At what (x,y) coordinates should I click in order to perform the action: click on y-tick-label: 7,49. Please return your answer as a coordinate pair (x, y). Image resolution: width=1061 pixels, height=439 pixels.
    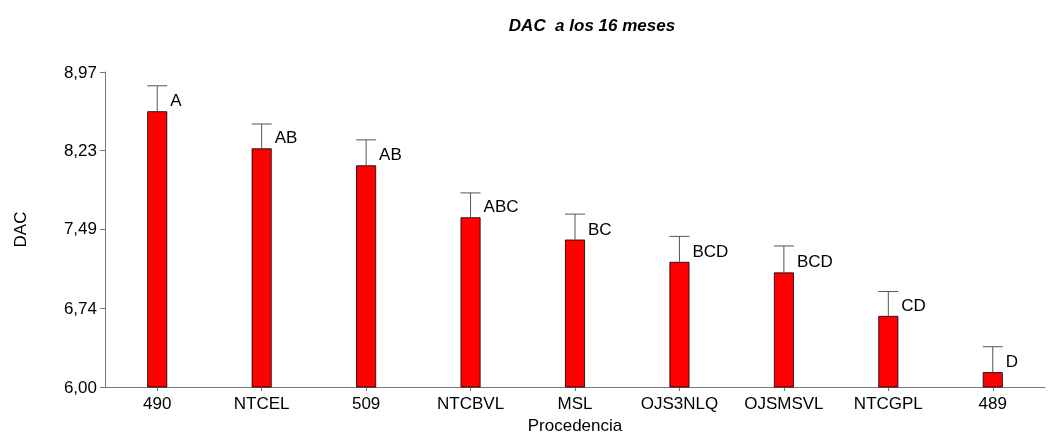
    Looking at the image, I should click on (80, 229).